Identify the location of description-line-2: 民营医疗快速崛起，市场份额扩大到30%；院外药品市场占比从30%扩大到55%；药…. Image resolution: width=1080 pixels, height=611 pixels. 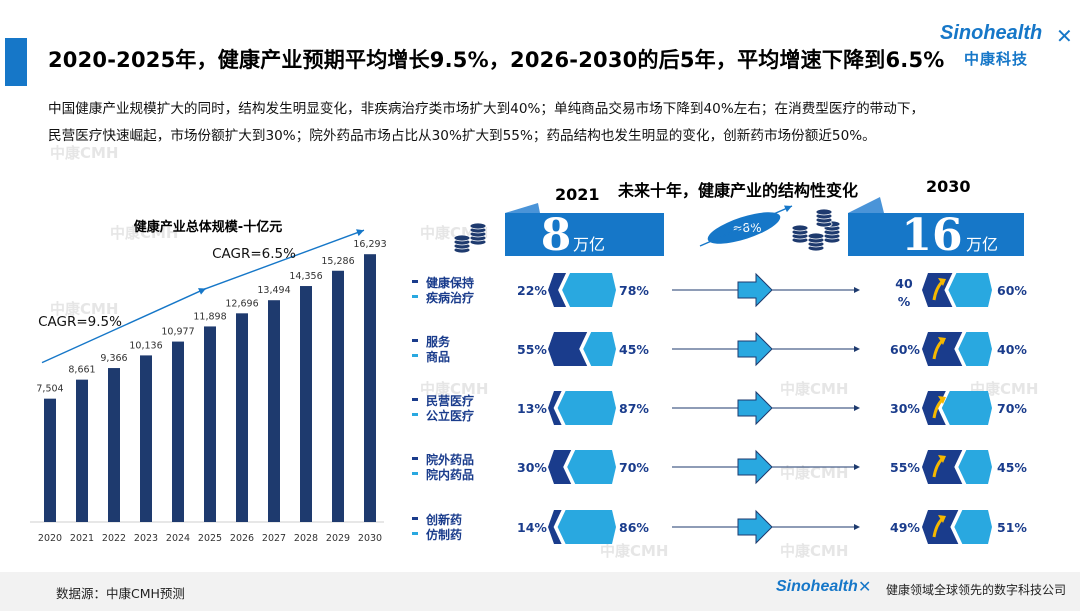
(462, 136).